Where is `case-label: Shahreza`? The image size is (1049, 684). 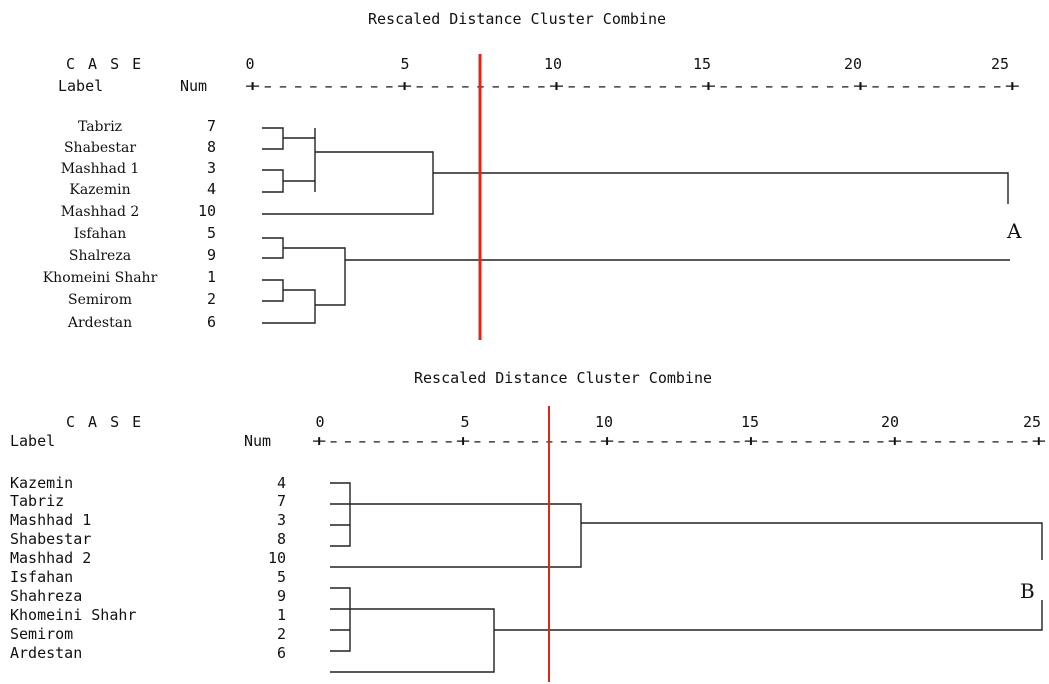
case-label: Shahreza is located at coordinates (46, 596).